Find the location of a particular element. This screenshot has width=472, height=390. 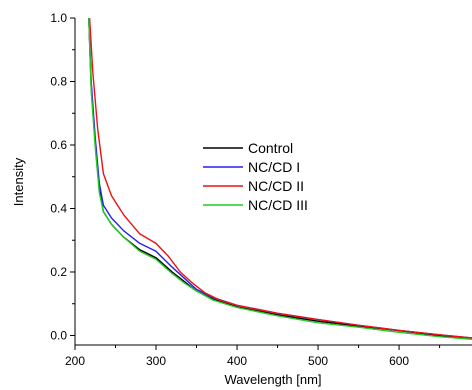

x-tick-label: 500 is located at coordinates (318, 361).